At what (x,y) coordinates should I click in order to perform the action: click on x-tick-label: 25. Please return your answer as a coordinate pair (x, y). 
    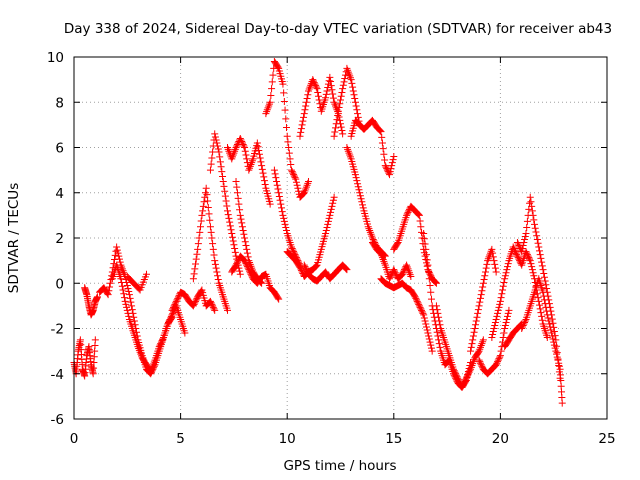
    Looking at the image, I should click on (606, 439).